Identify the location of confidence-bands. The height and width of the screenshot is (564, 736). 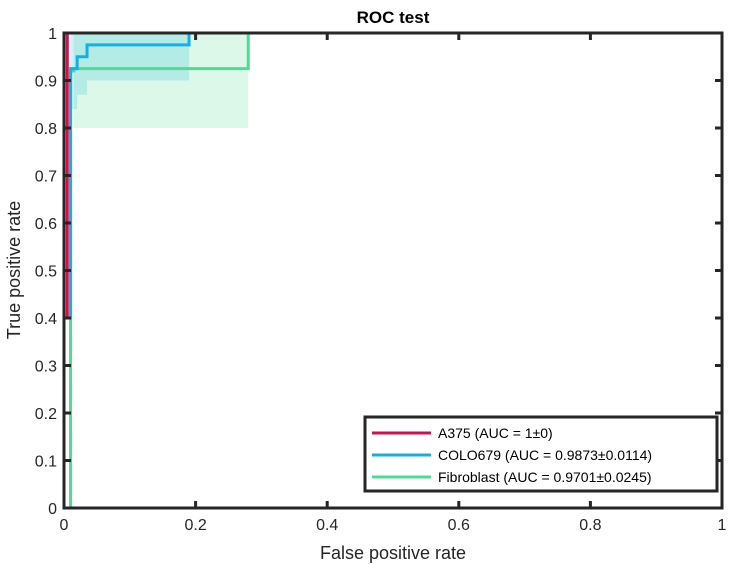
(159, 80).